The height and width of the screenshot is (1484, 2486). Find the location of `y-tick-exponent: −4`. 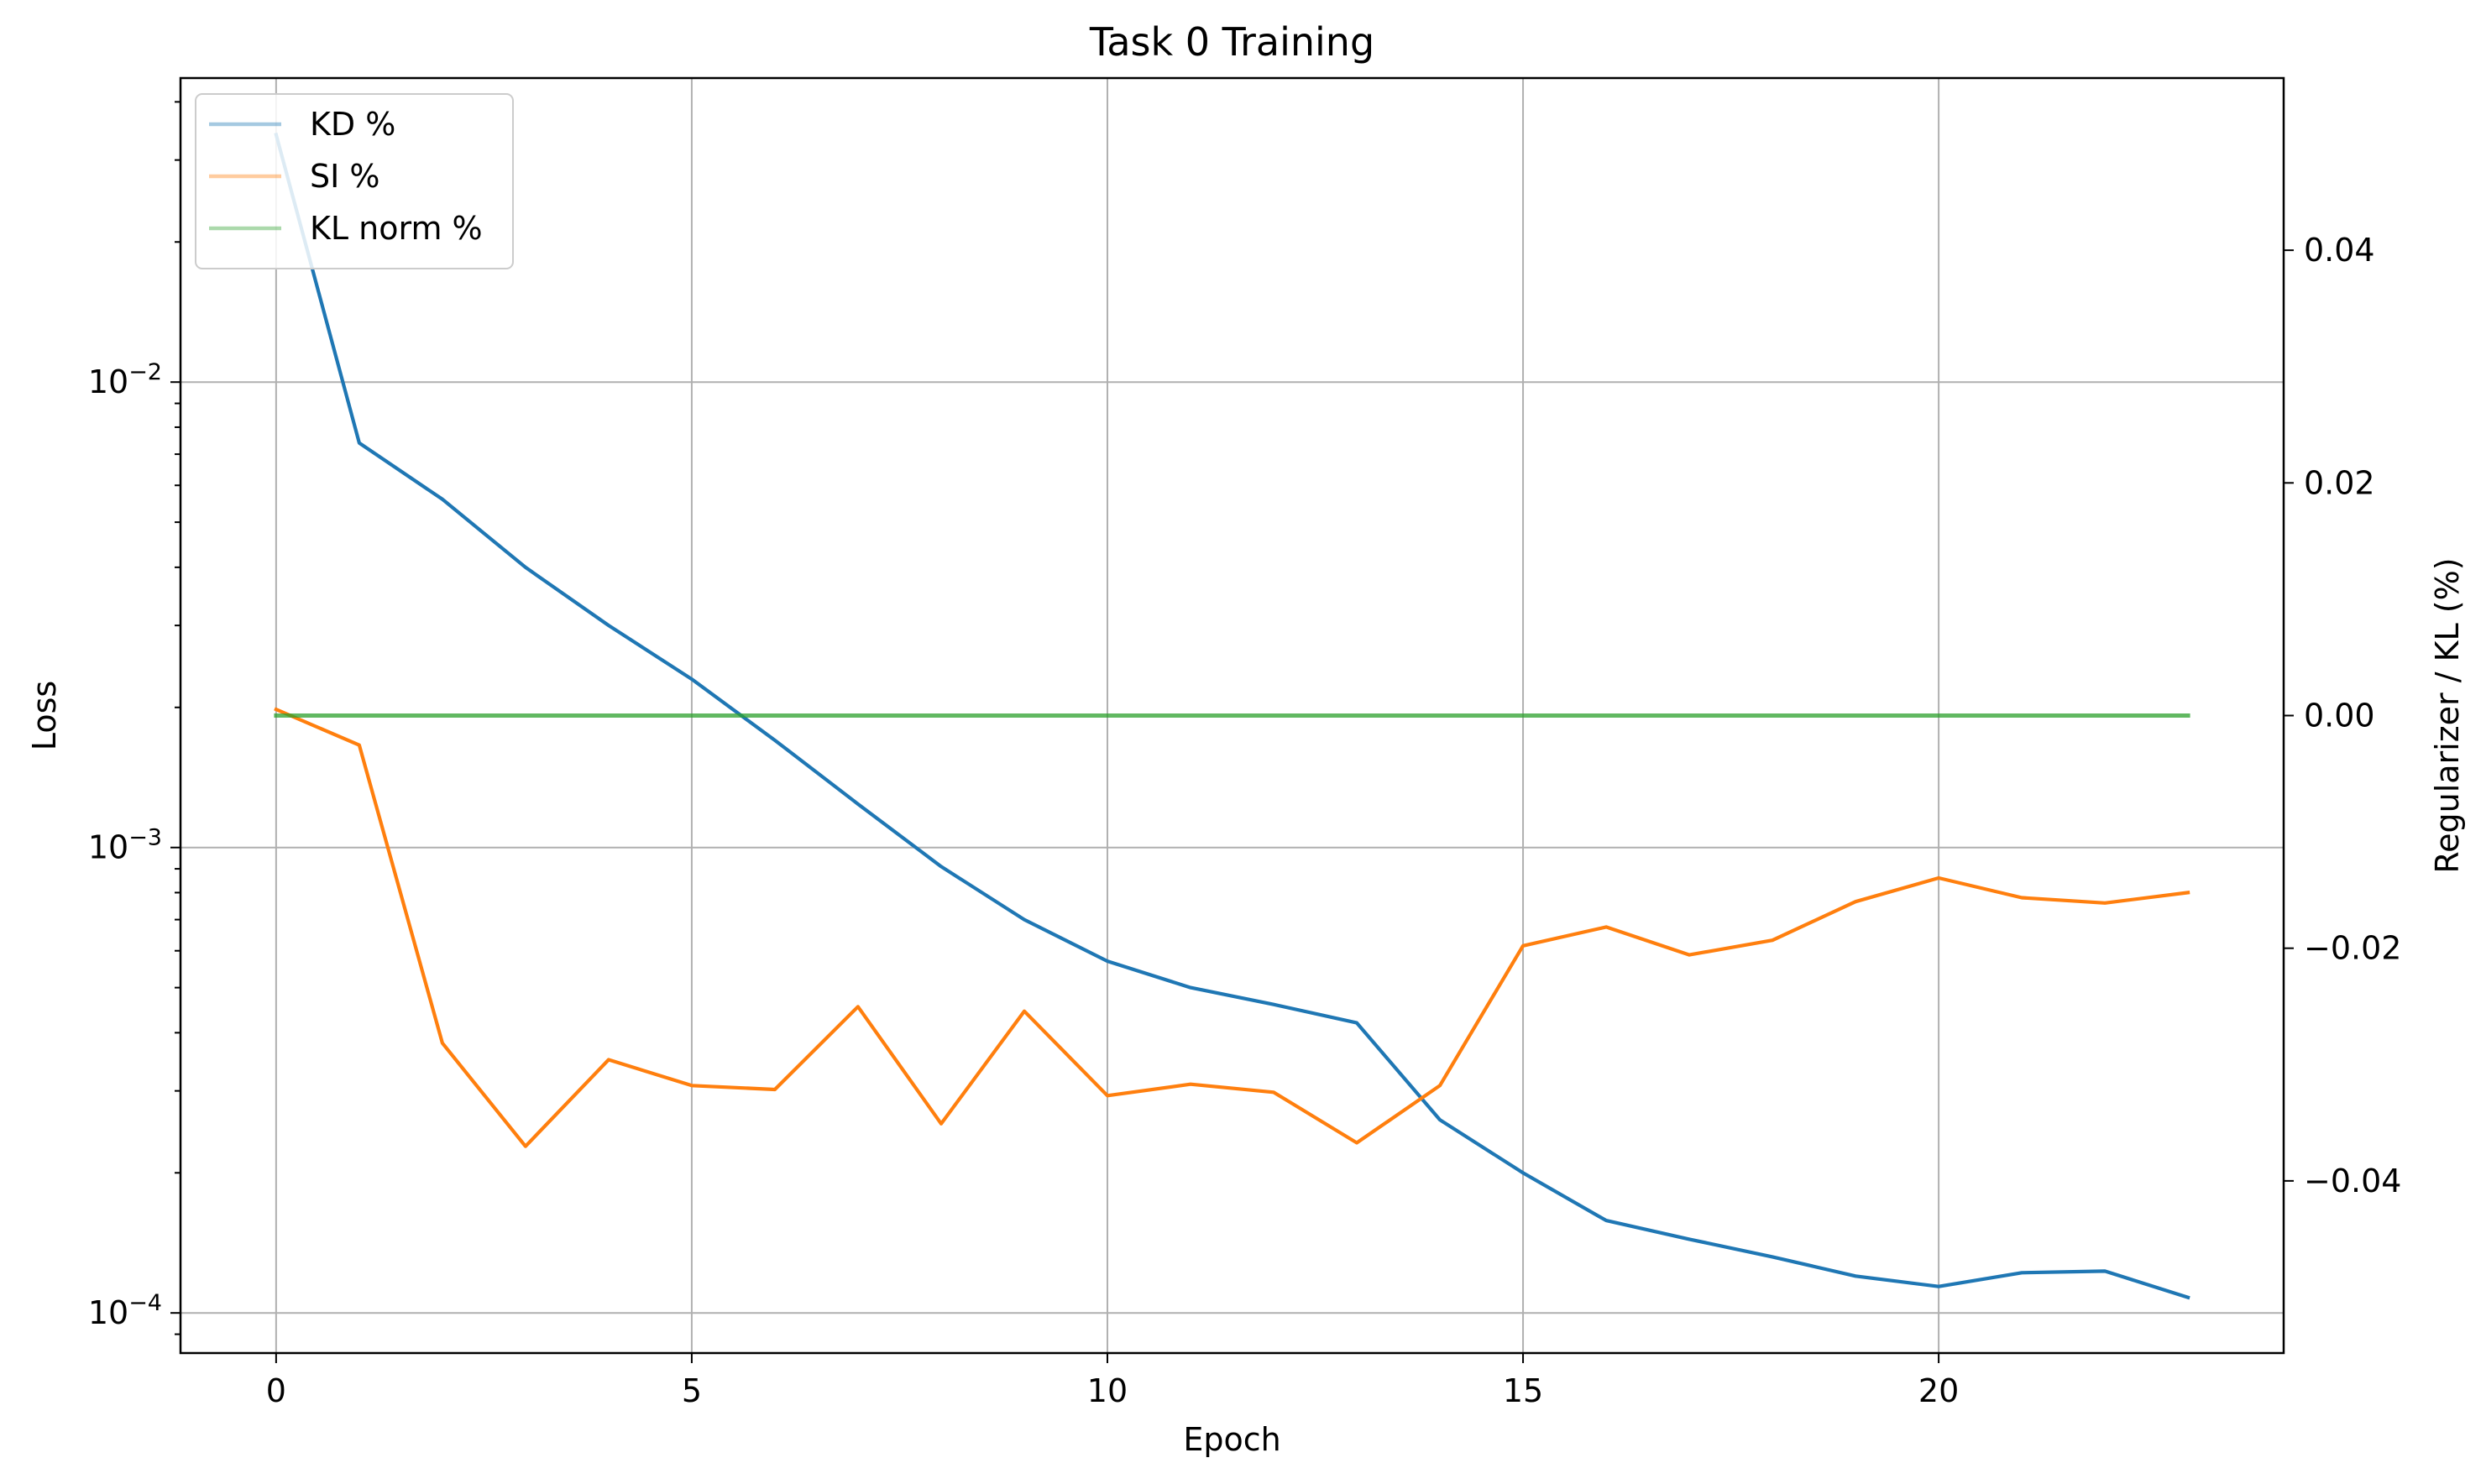

y-tick-exponent: −4 is located at coordinates (145, 1303).